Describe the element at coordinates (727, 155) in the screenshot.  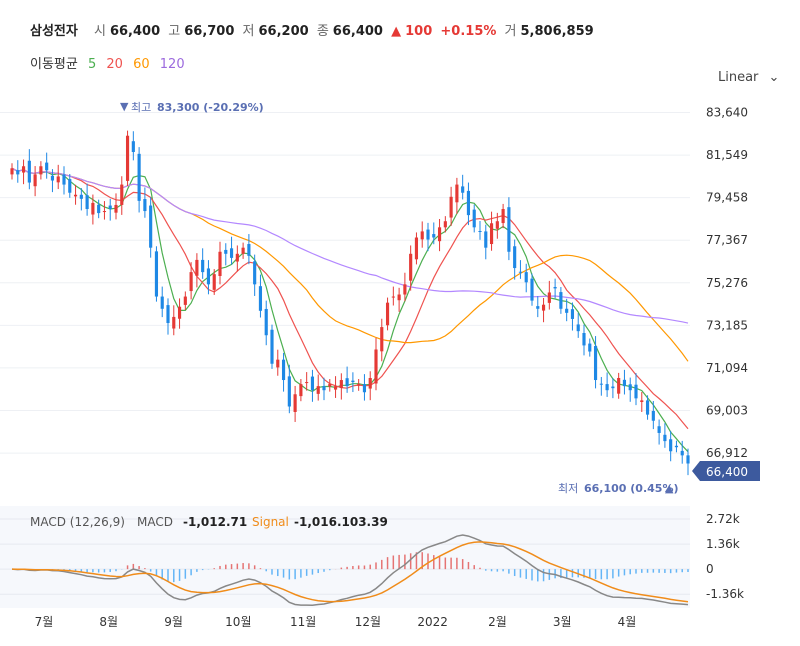
I see `y-tick-label: 81,549` at that location.